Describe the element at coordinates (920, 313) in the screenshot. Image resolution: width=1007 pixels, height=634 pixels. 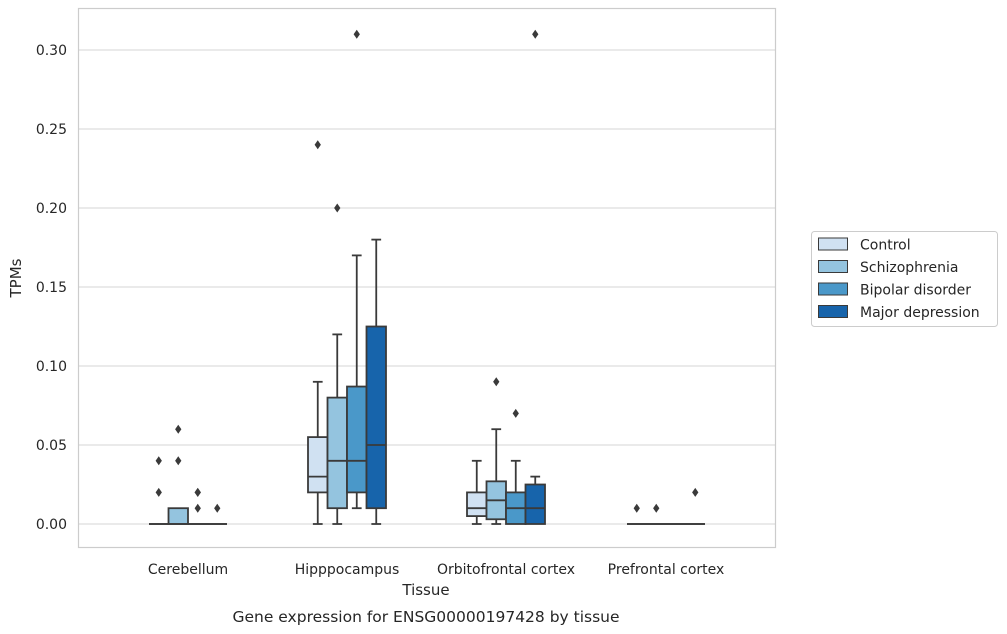
I see `legend-label: Major depression` at that location.